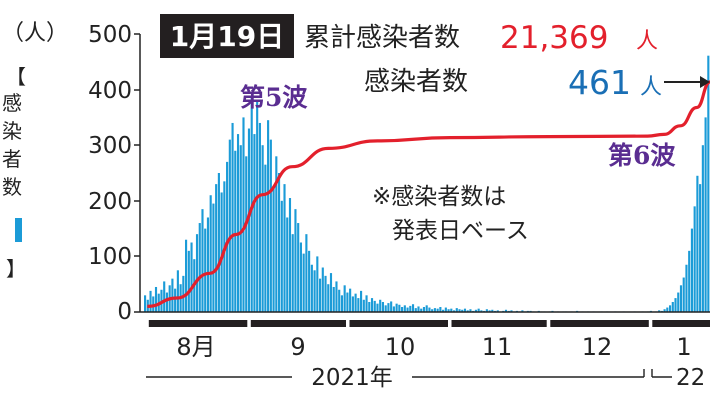  I want to click on y-tick-100: 100, so click(110, 257).